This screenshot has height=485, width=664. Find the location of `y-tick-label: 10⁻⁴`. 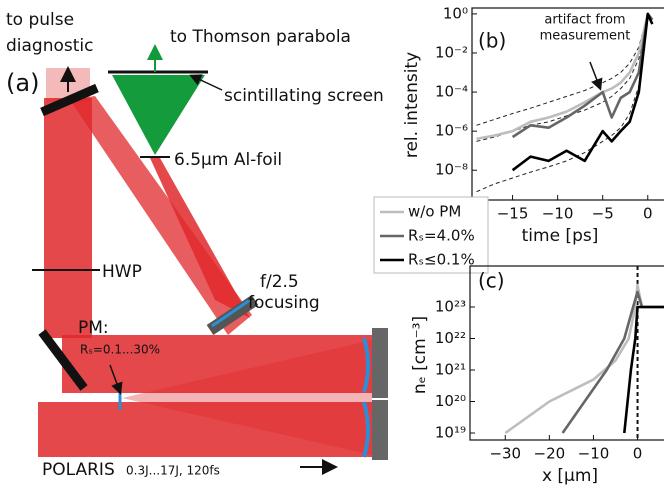

y-tick-label: 10⁻⁴ is located at coordinates (451, 92).